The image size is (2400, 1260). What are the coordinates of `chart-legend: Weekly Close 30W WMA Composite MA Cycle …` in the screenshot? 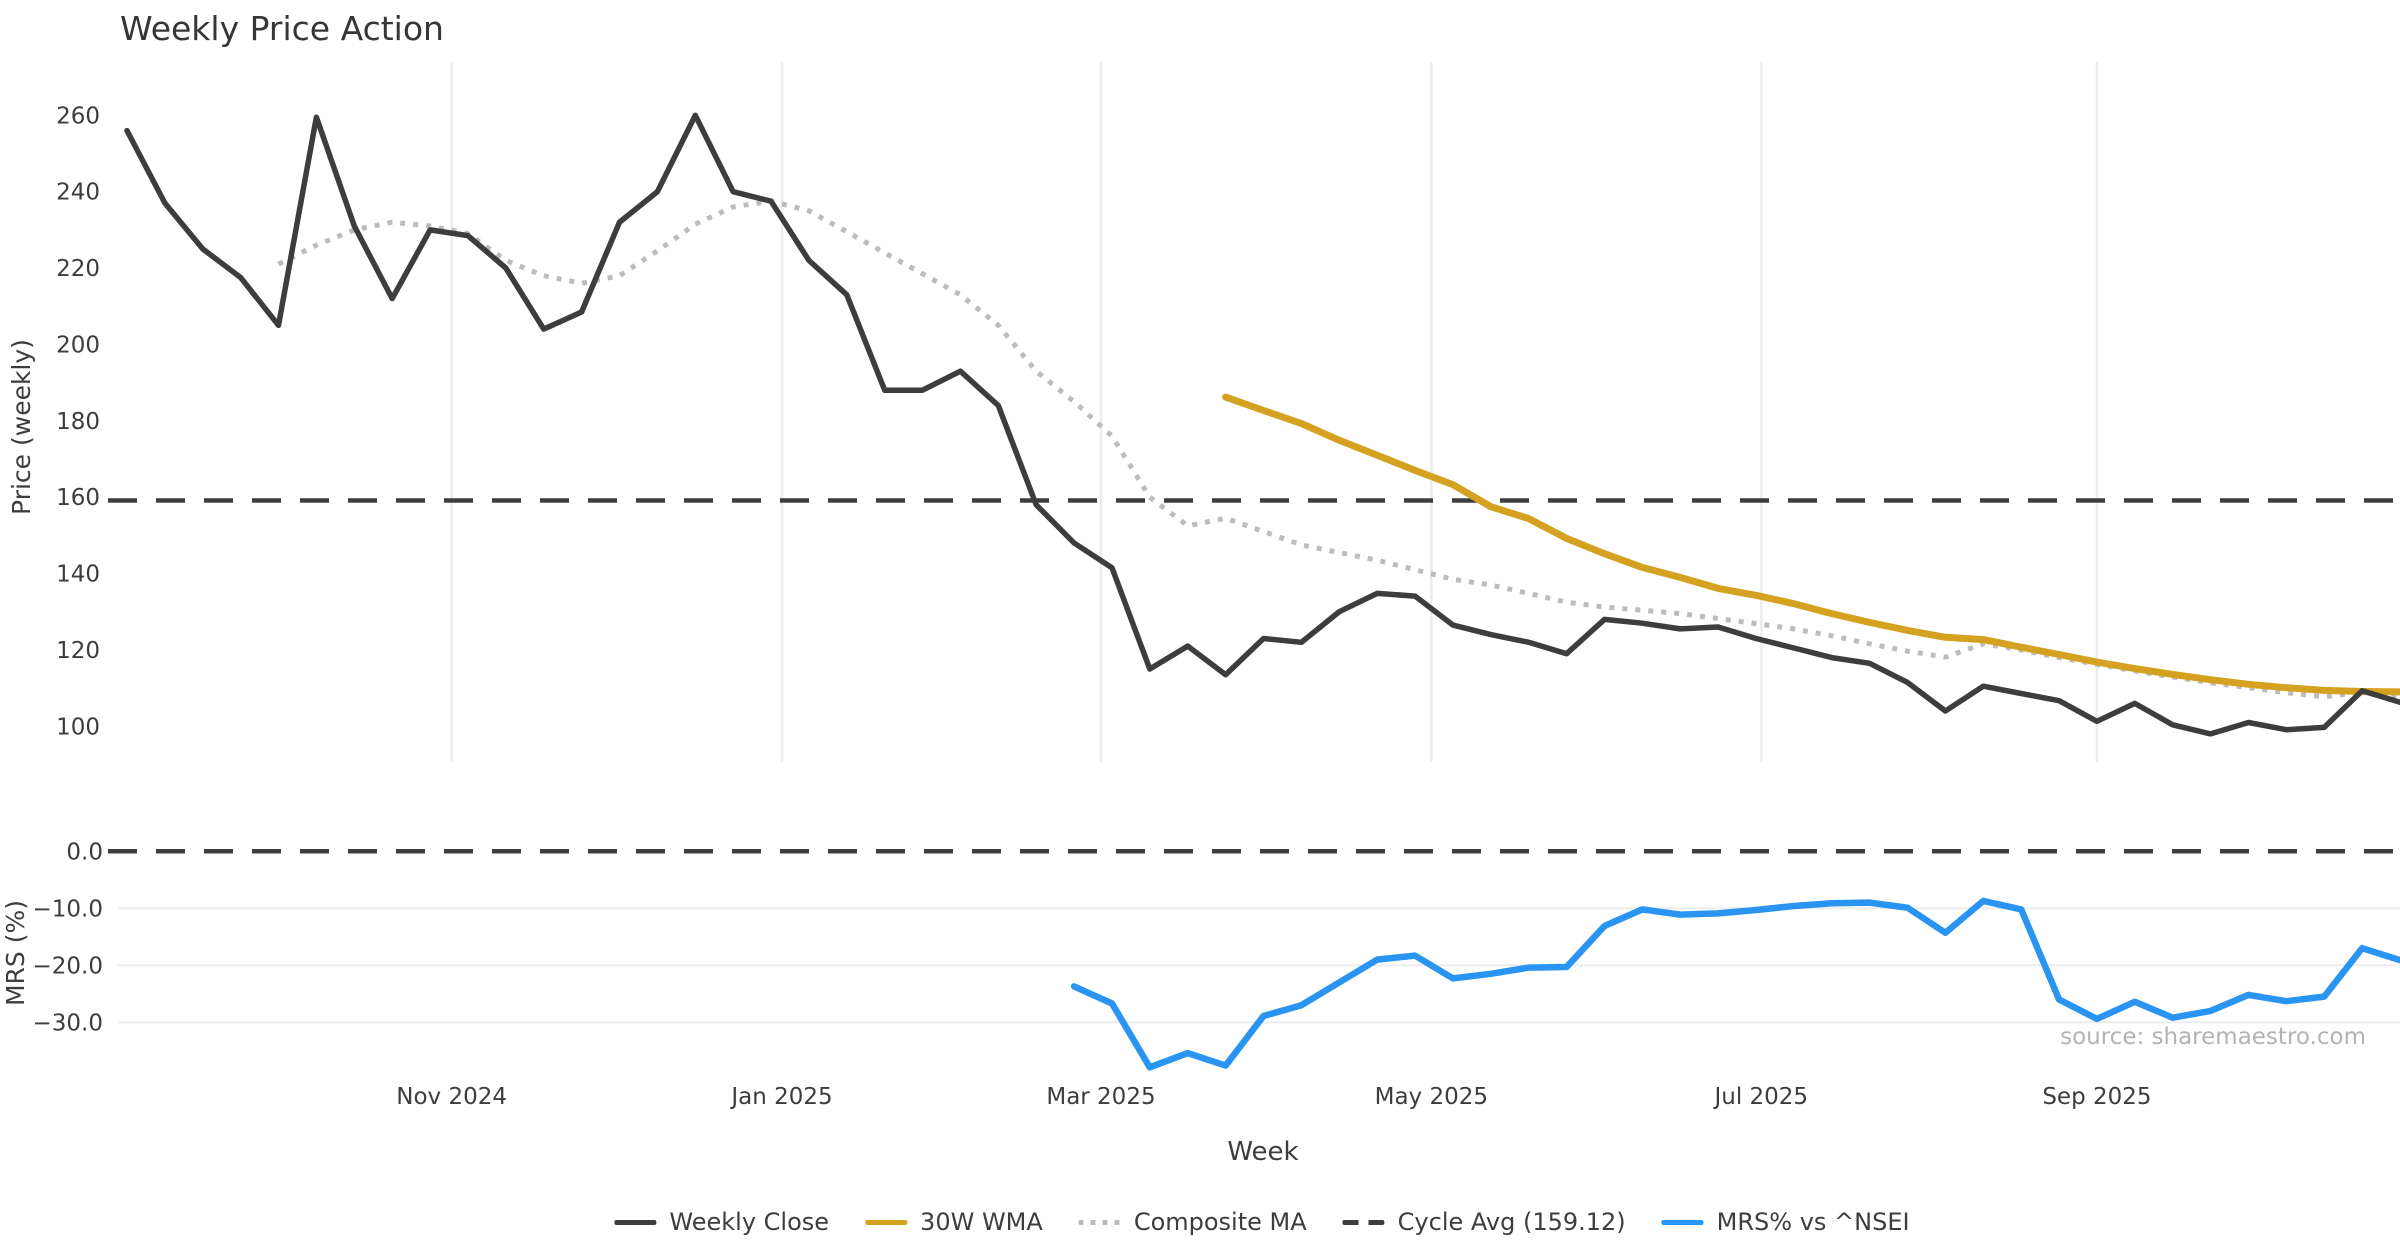 It's located at (1262, 1222).